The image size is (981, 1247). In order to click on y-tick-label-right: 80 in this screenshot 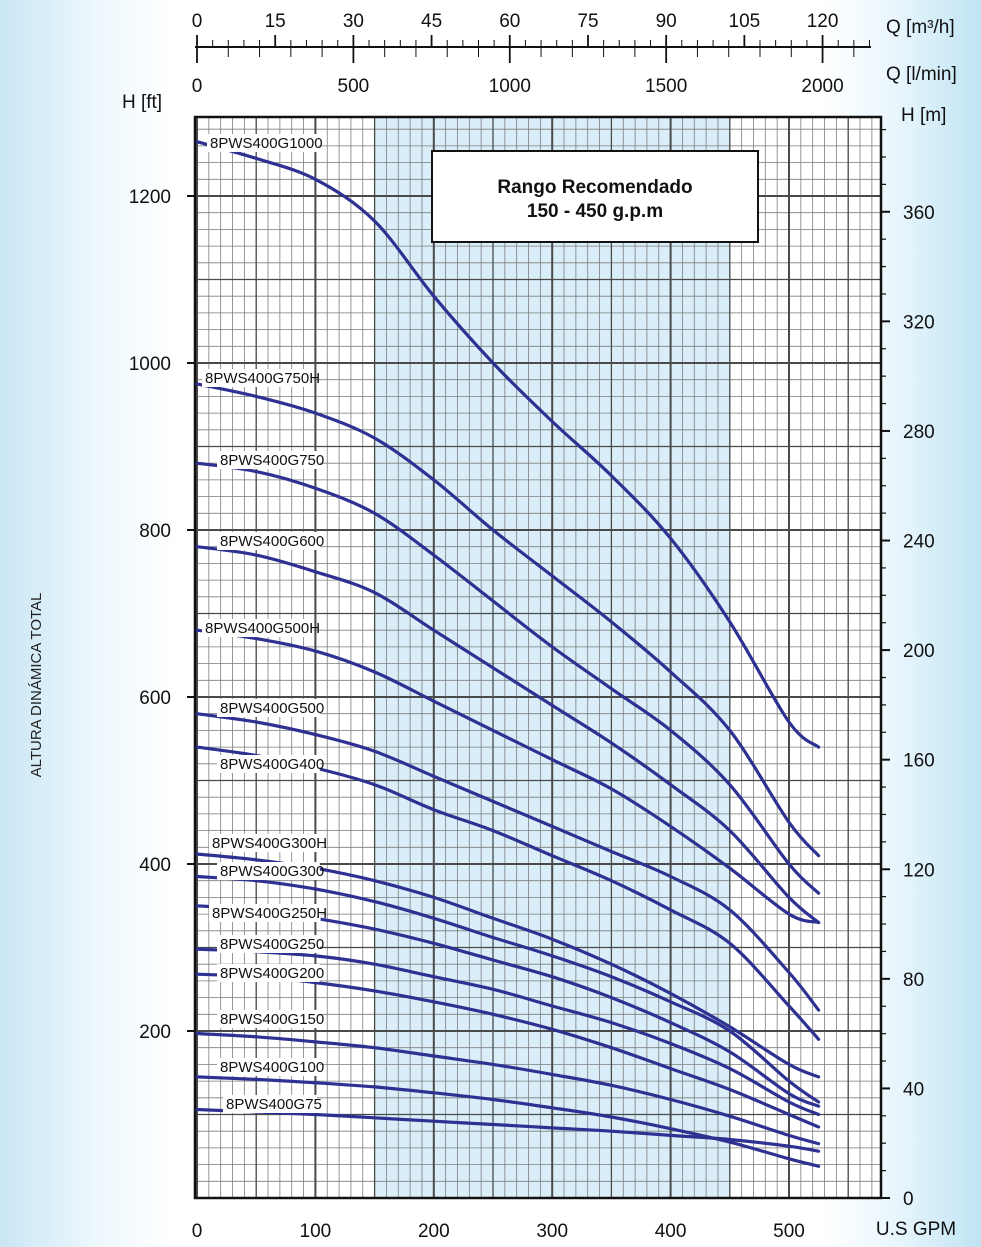, I will do `click(913, 980)`.